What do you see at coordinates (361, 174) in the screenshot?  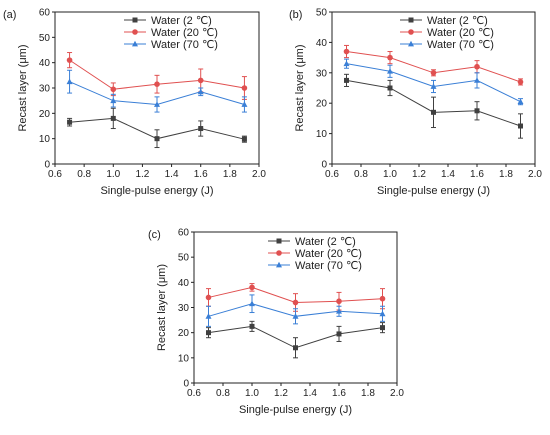 I see `x-tick-label: 0.8` at bounding box center [361, 174].